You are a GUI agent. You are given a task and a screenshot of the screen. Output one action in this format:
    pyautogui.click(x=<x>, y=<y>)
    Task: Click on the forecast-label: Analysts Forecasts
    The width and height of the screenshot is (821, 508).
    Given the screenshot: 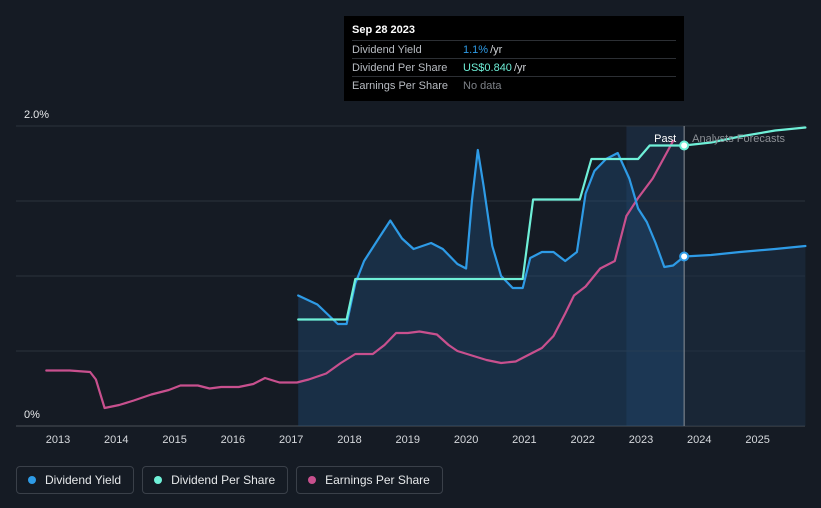 What is the action you would take?
    pyautogui.click(x=738, y=139)
    